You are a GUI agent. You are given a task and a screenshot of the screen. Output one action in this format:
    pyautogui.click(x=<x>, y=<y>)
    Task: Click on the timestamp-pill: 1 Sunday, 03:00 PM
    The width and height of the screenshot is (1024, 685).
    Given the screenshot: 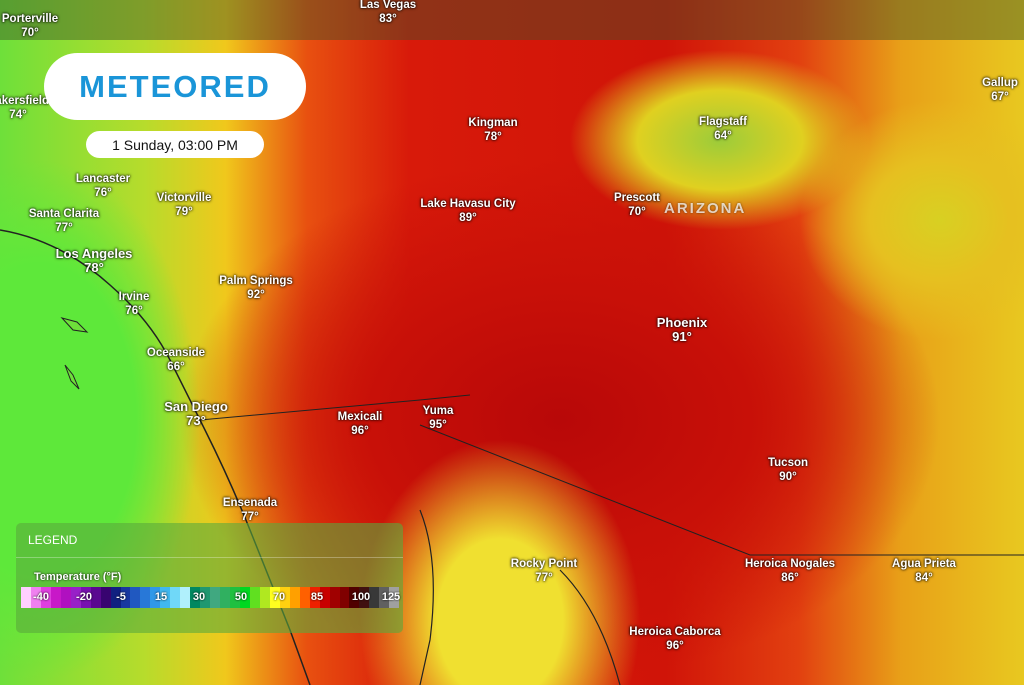 What is the action you would take?
    pyautogui.click(x=175, y=144)
    